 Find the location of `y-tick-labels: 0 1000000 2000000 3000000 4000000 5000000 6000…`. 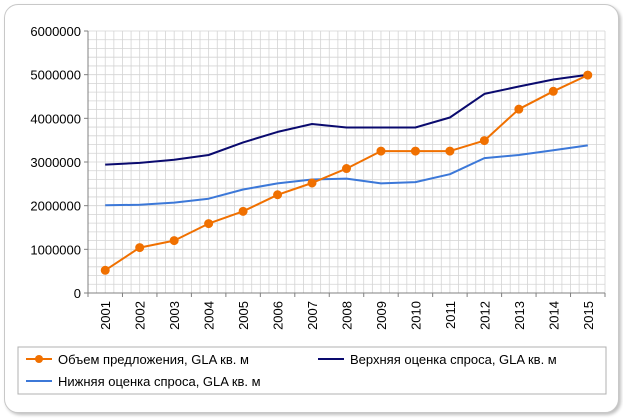

y-tick-labels: 0 1000000 2000000 3000000 4000000 5000000 6000… is located at coordinates (55, 162).